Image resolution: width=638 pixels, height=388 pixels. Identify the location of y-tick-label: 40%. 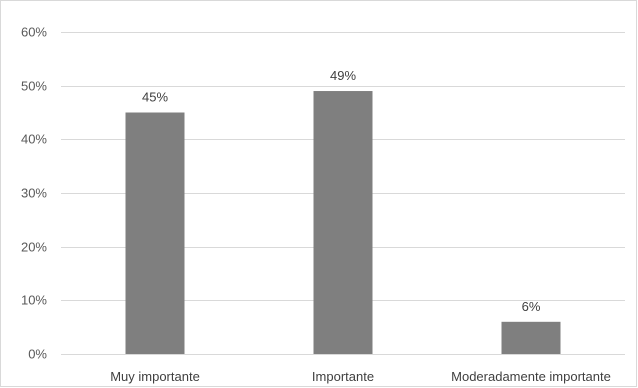
(34, 139).